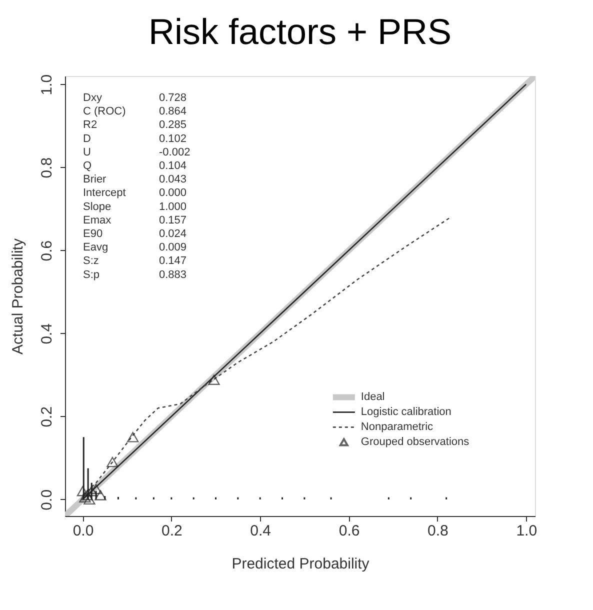  I want to click on x-tick-label: 0.4, so click(261, 531).